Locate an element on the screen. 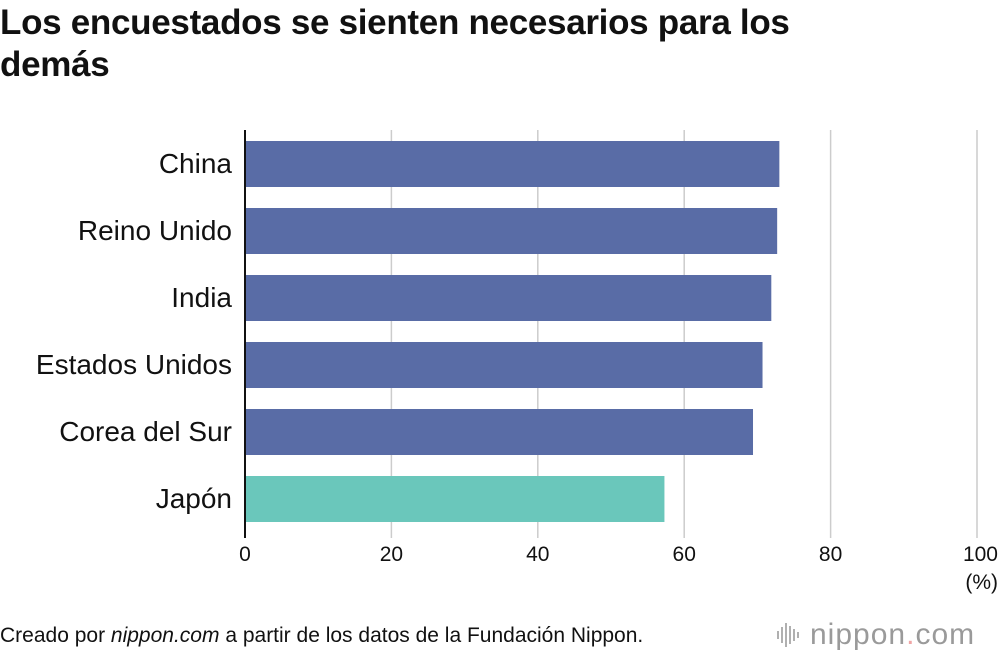  category-label-reino-unido: Reino Unido is located at coordinates (155, 230).